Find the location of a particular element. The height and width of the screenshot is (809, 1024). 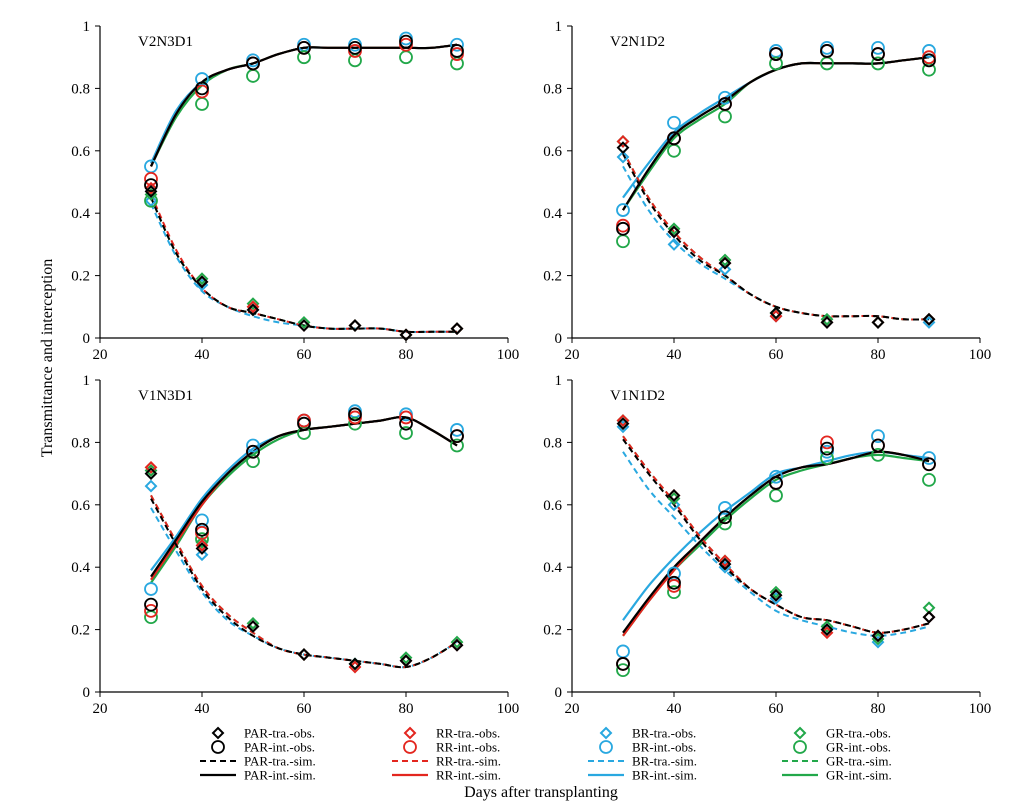

panel-title: V1N1D2 is located at coordinates (637, 396).